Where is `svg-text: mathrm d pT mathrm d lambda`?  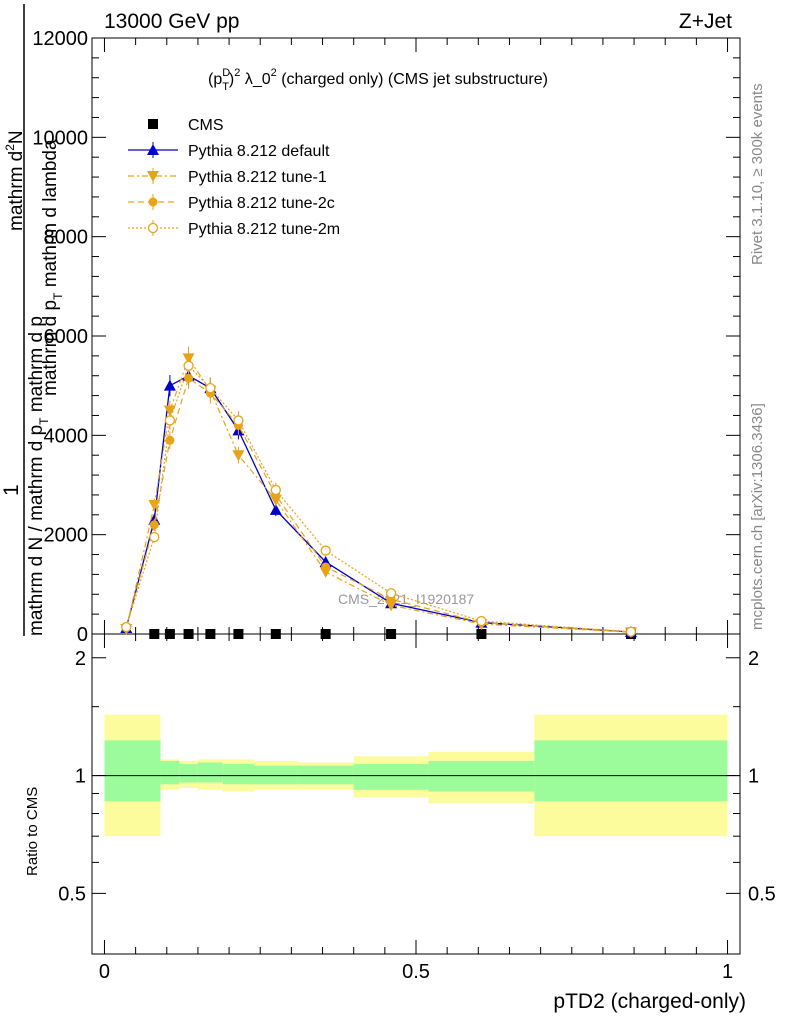
svg-text: mathrm d pT mathrm d lambda is located at coordinates (52, 267).